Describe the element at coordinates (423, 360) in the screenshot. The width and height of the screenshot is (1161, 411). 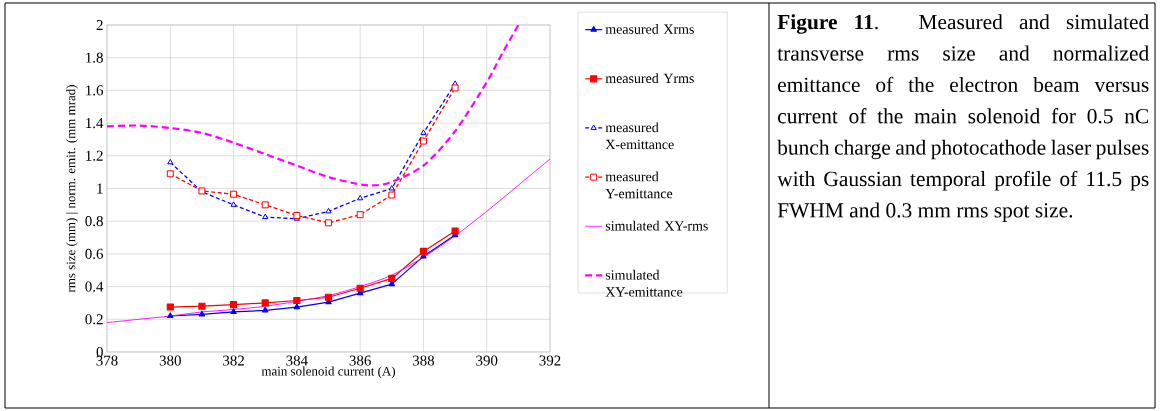
I see `x-tick-label: 388` at that location.